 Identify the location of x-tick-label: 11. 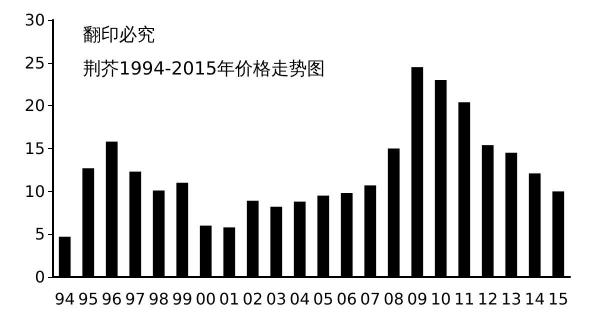
(464, 299).